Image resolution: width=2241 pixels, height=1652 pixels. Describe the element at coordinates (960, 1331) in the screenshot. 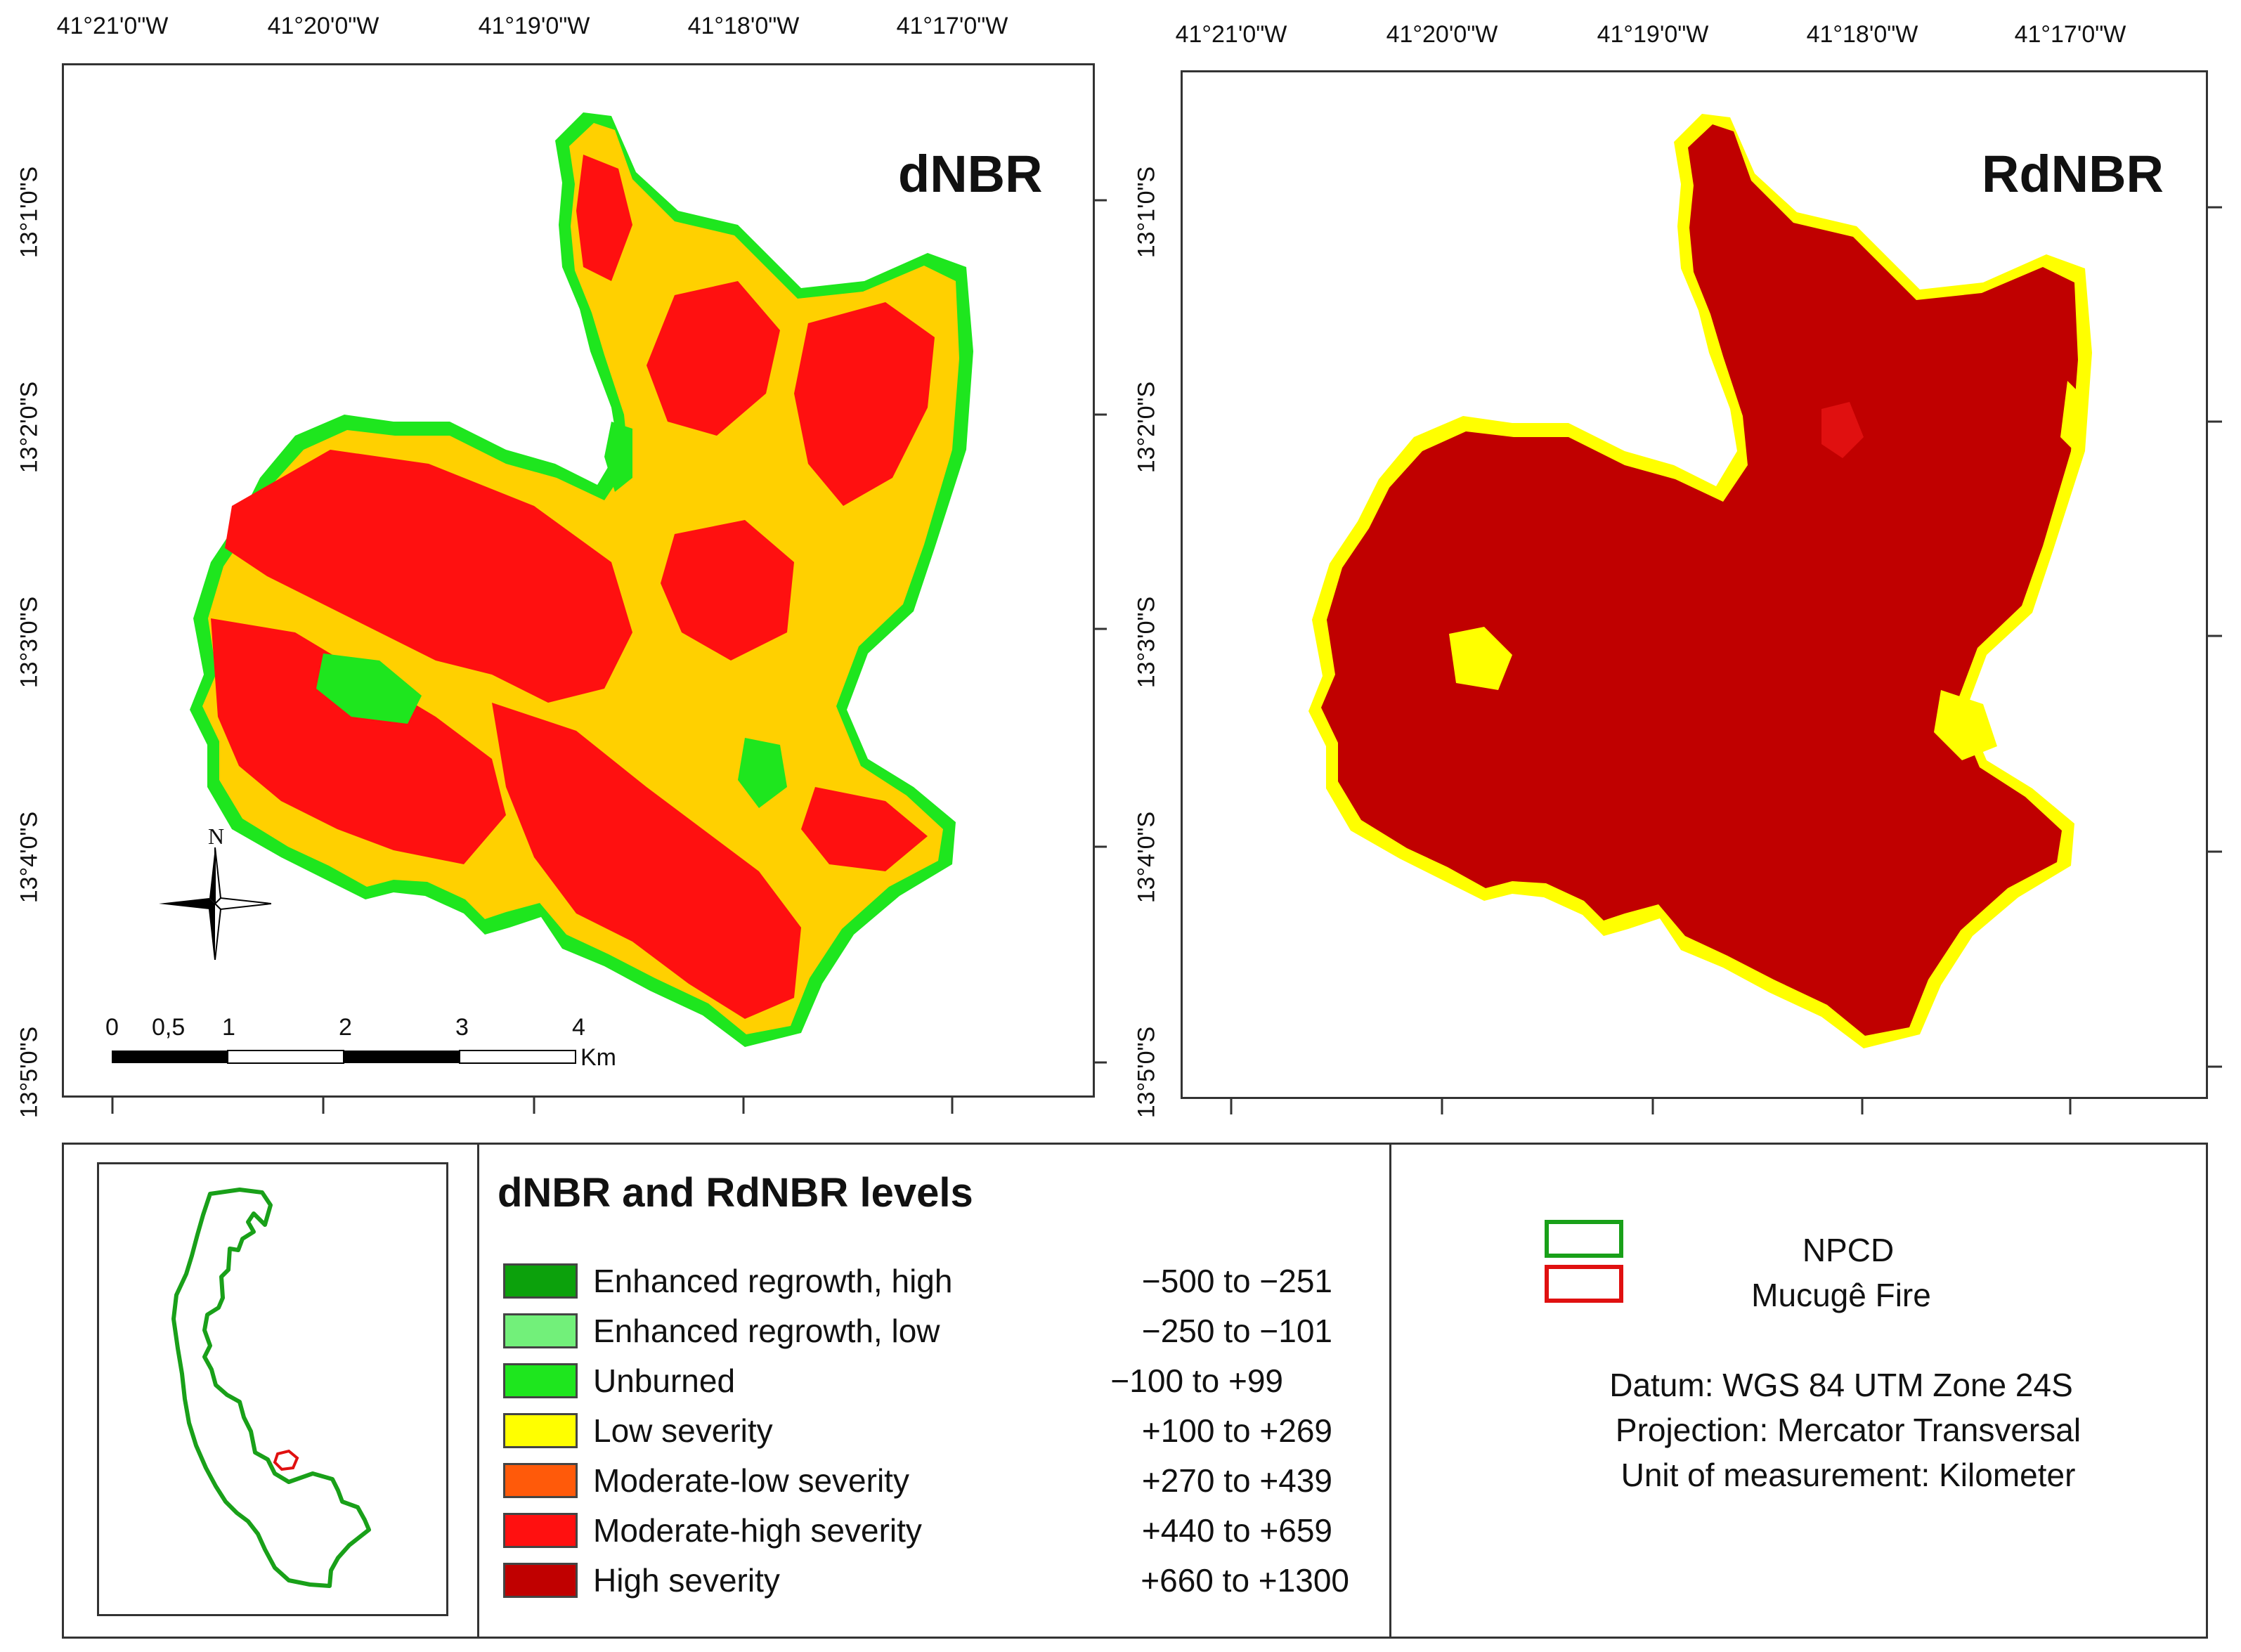

I see `legend-item: Enhanced regrowth, low −250 to −101` at that location.